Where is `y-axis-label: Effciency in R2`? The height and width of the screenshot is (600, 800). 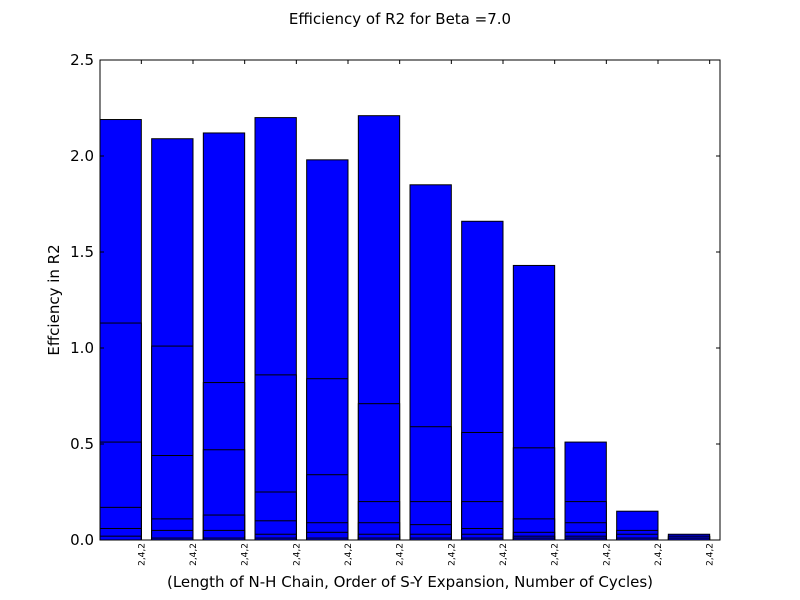
y-axis-label: Effciency in R2 is located at coordinates (54, 299).